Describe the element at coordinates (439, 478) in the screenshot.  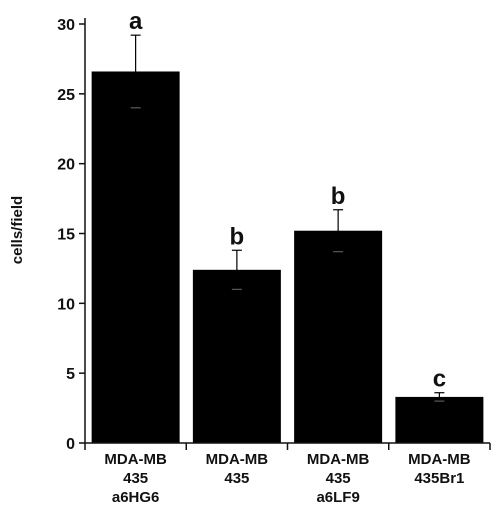
I see `category-label-4-line-2: 435Br1` at that location.